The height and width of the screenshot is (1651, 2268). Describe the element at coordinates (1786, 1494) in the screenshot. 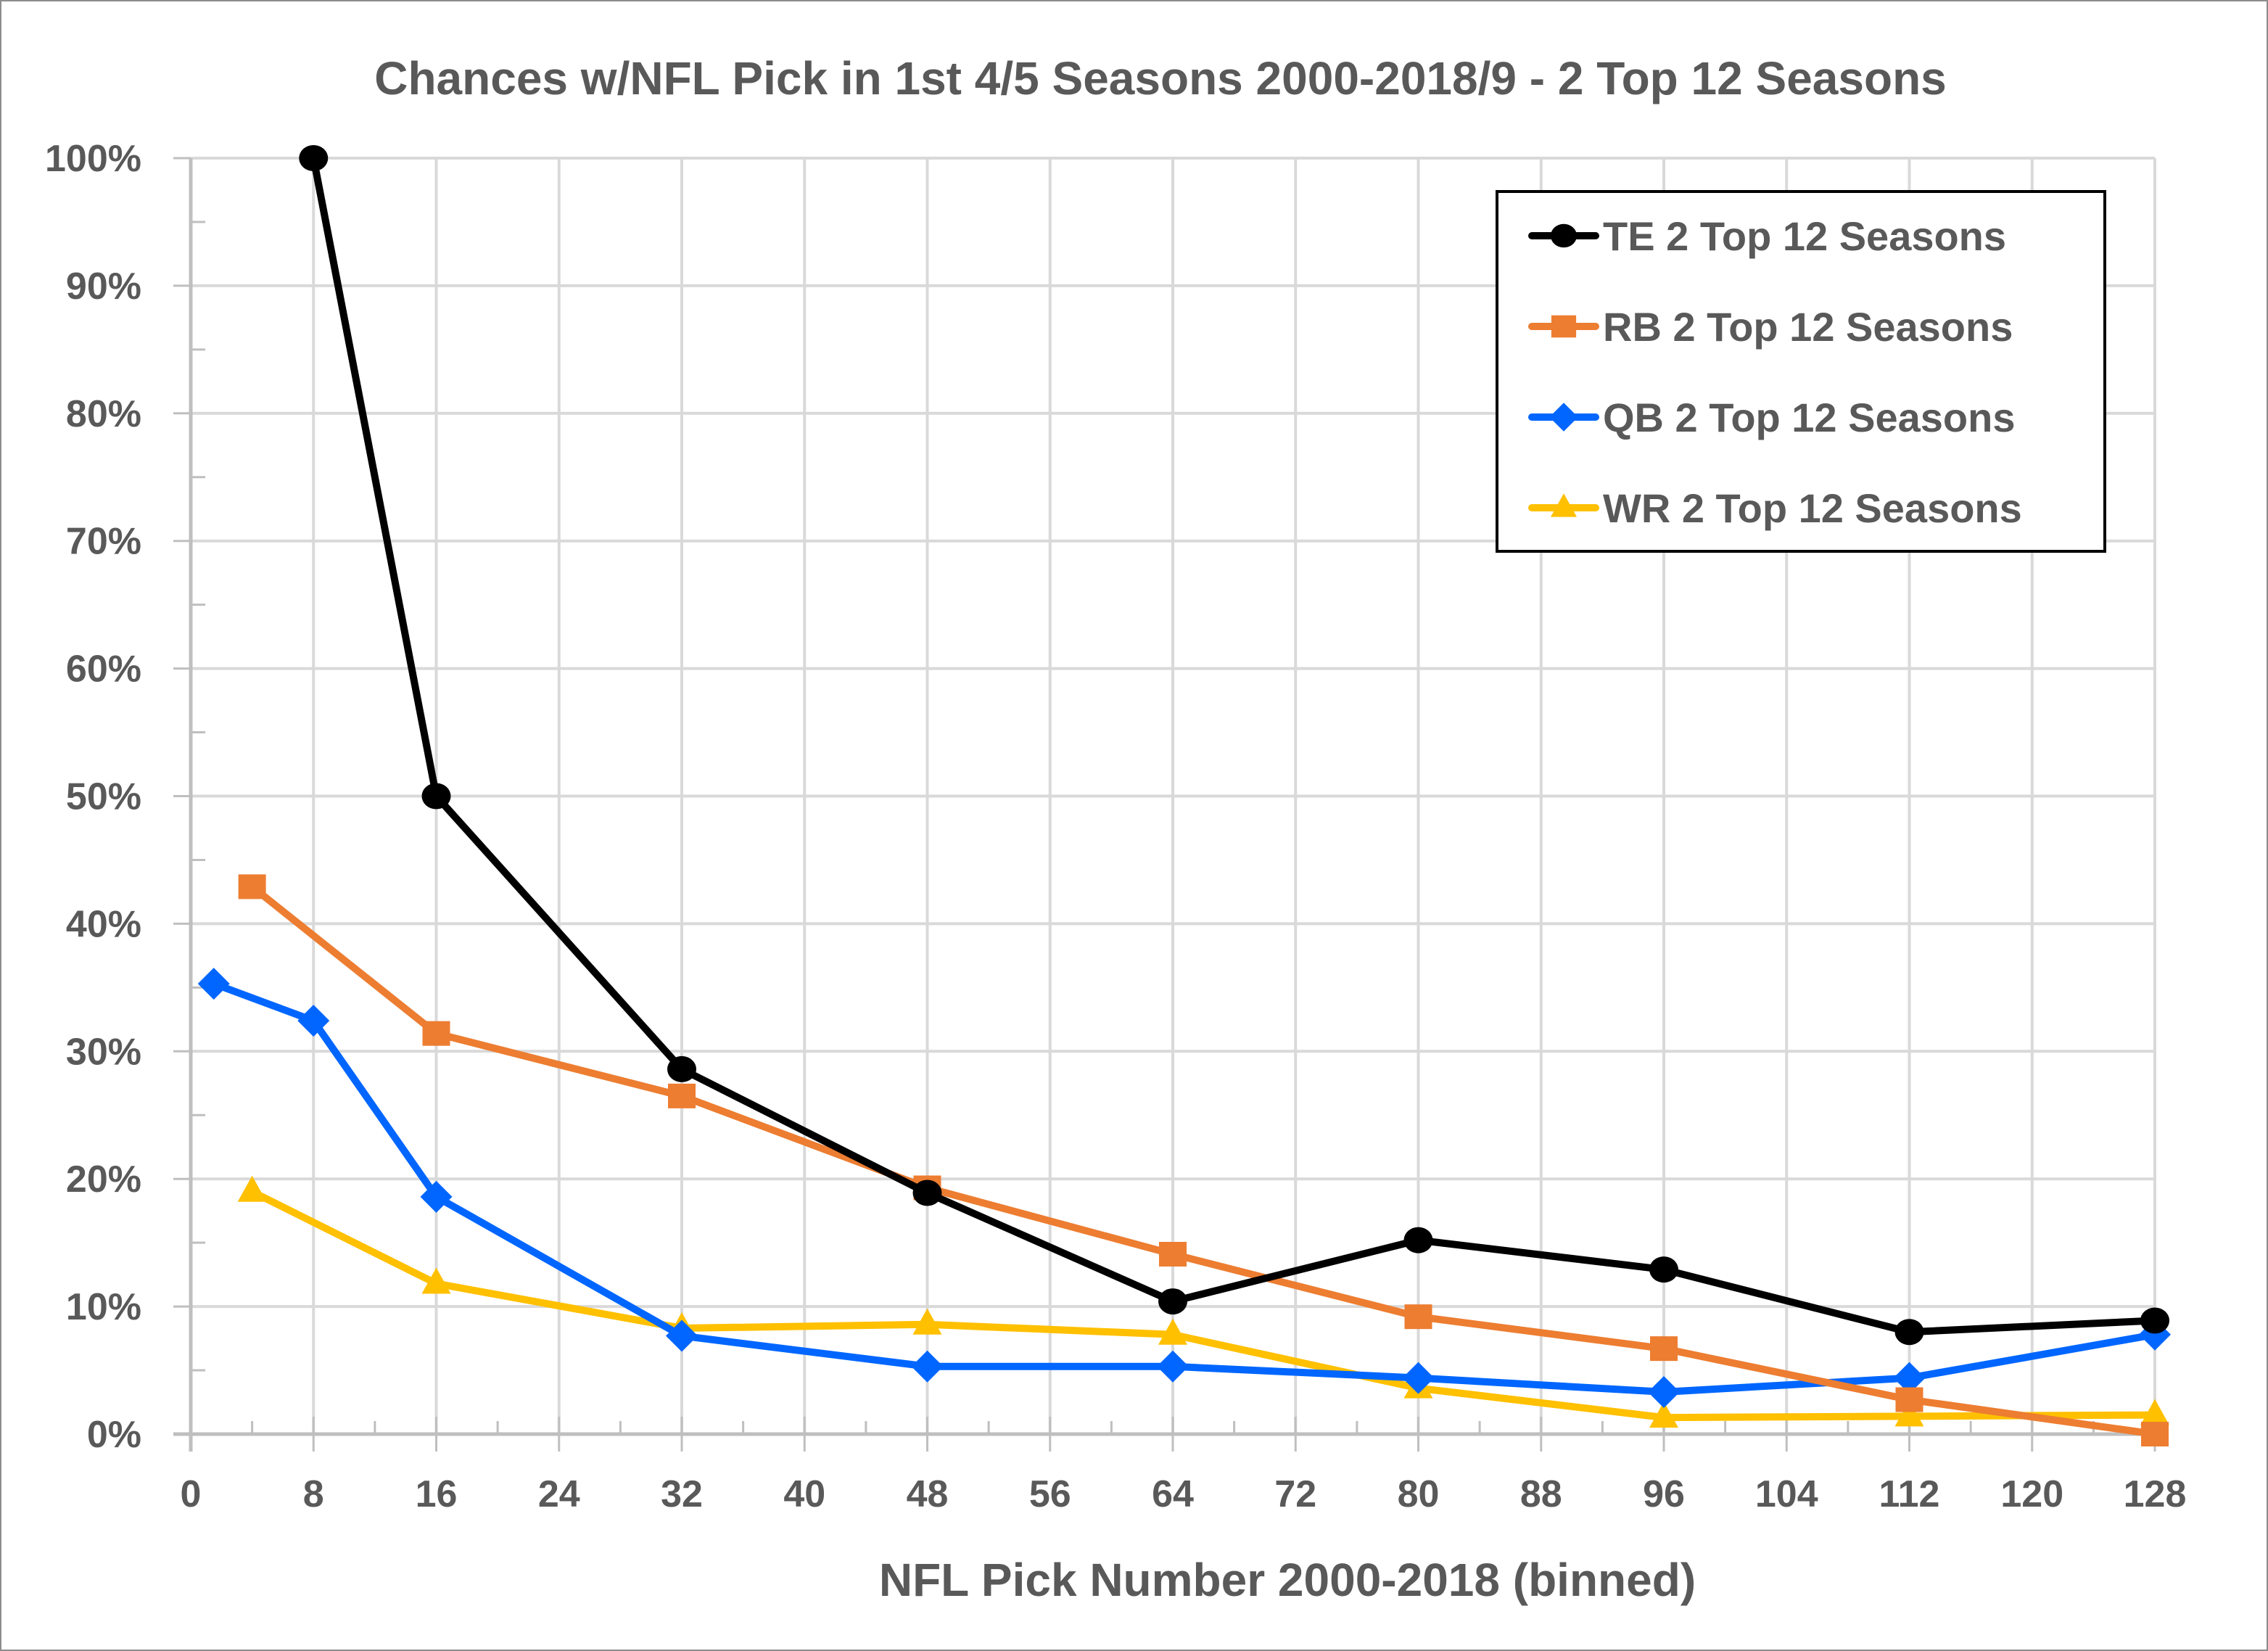

I see `x-tick-label: 104` at that location.